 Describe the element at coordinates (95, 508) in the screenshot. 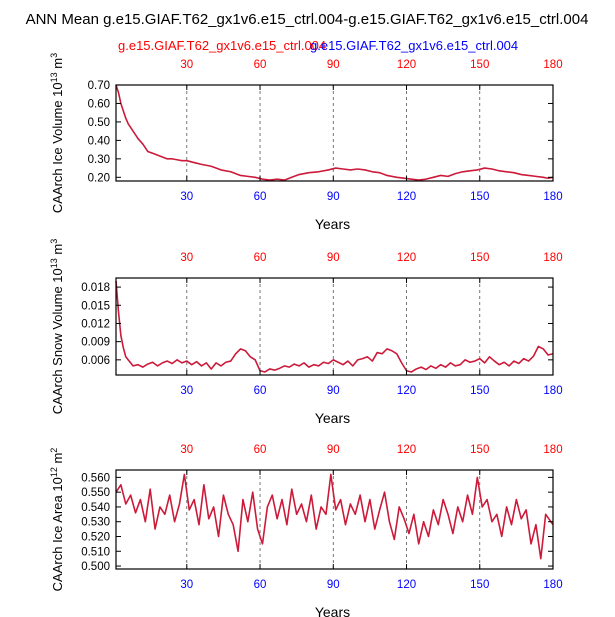

I see `y-tick-label: 0.540` at that location.